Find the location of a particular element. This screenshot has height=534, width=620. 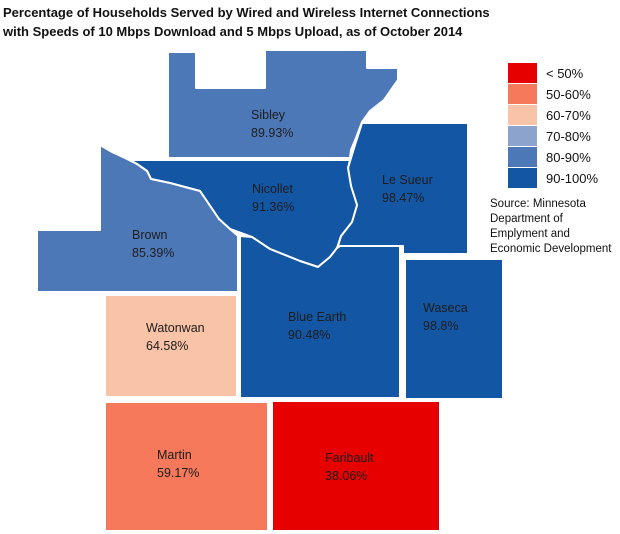

county-name-label-waseca: Waseca is located at coordinates (445, 308).